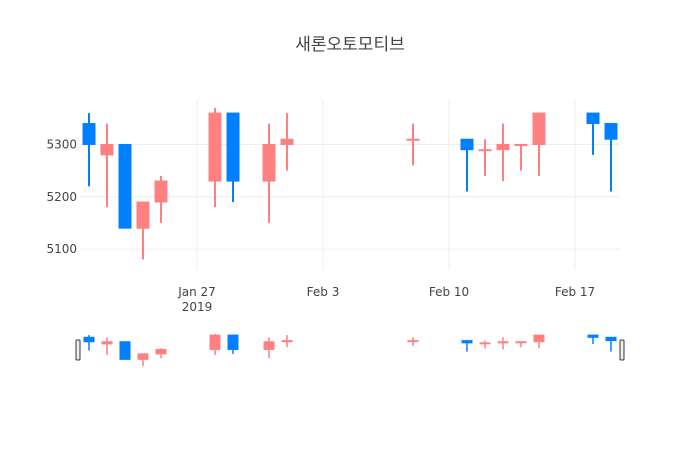 This screenshot has width=700, height=450. I want to click on range-slider, so click(350, 350).